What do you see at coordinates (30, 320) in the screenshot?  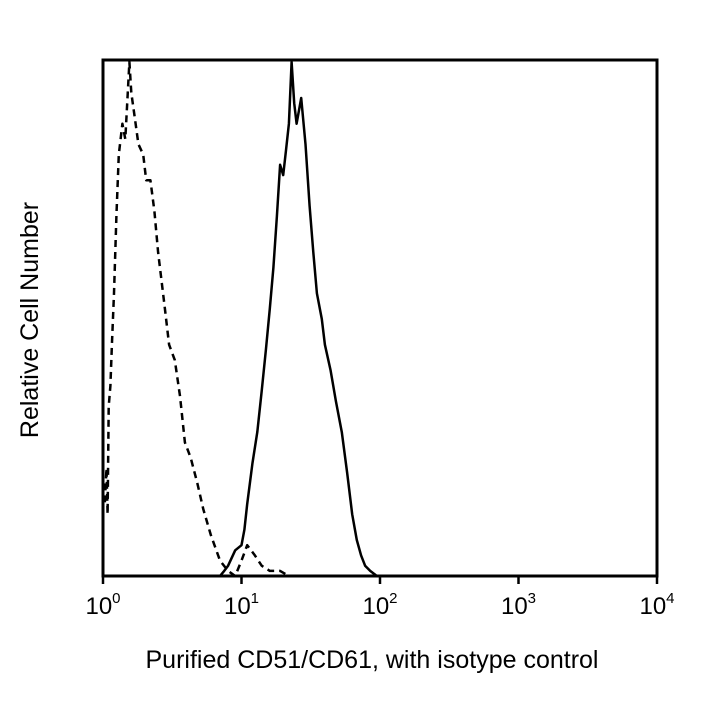 I see `y-axis-title: Relative Cell Number` at bounding box center [30, 320].